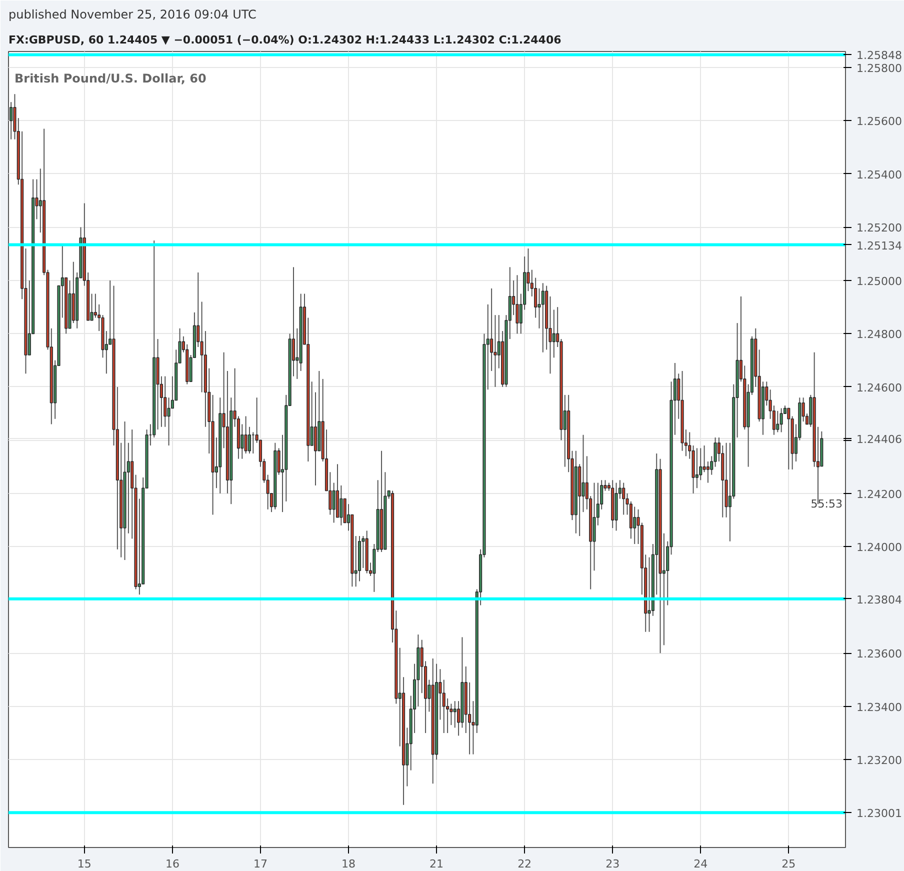 The width and height of the screenshot is (904, 871). I want to click on x-tick-label: 22, so click(525, 864).